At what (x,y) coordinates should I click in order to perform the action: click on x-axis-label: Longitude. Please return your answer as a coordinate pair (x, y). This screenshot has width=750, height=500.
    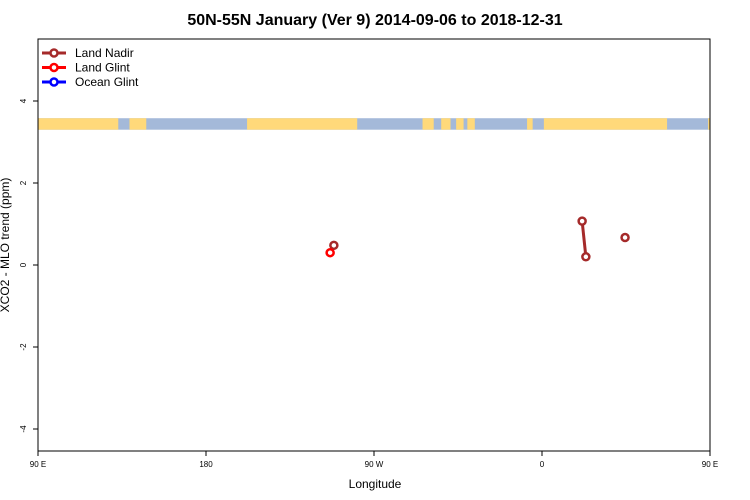
    Looking at the image, I should click on (375, 484).